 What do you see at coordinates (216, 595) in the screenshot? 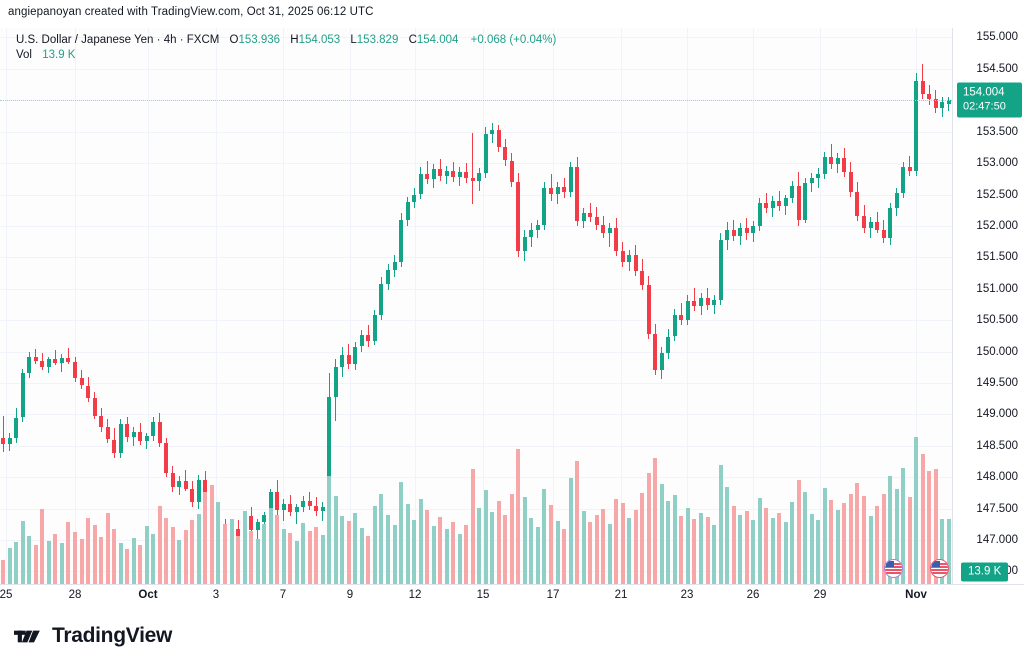
I see `time-axis-tick: 3` at bounding box center [216, 595].